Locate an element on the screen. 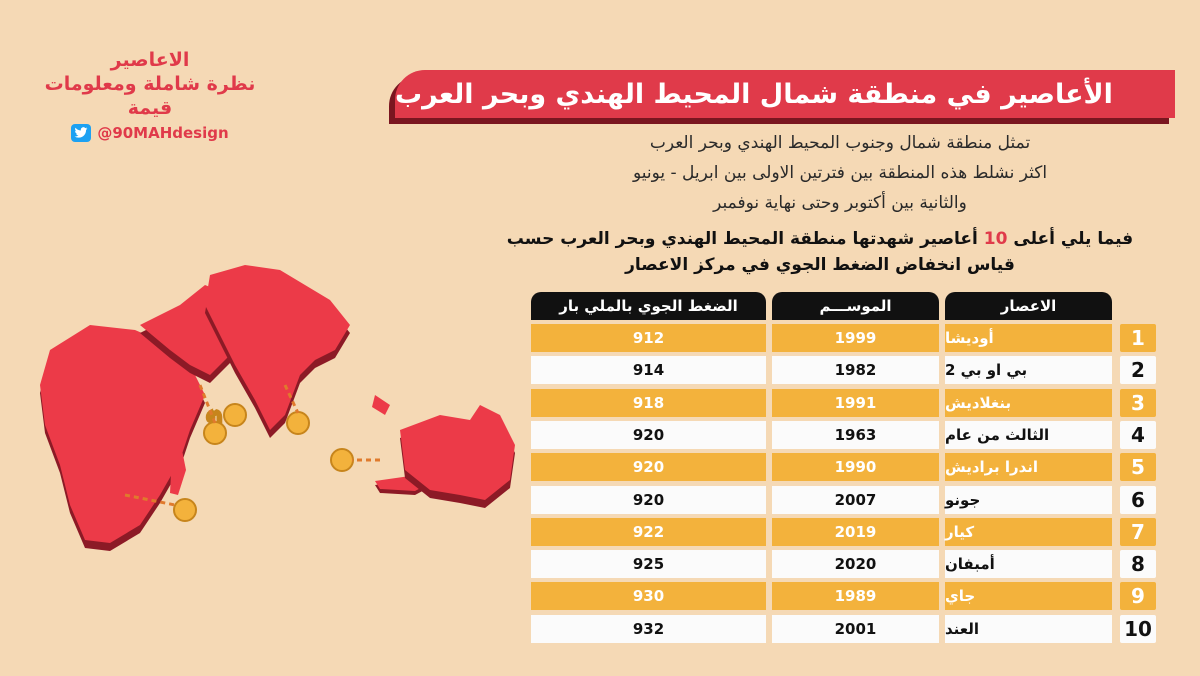 The height and width of the screenshot is (676, 1200). cyclone-name-cell: اندرا براديش is located at coordinates (1028, 467).